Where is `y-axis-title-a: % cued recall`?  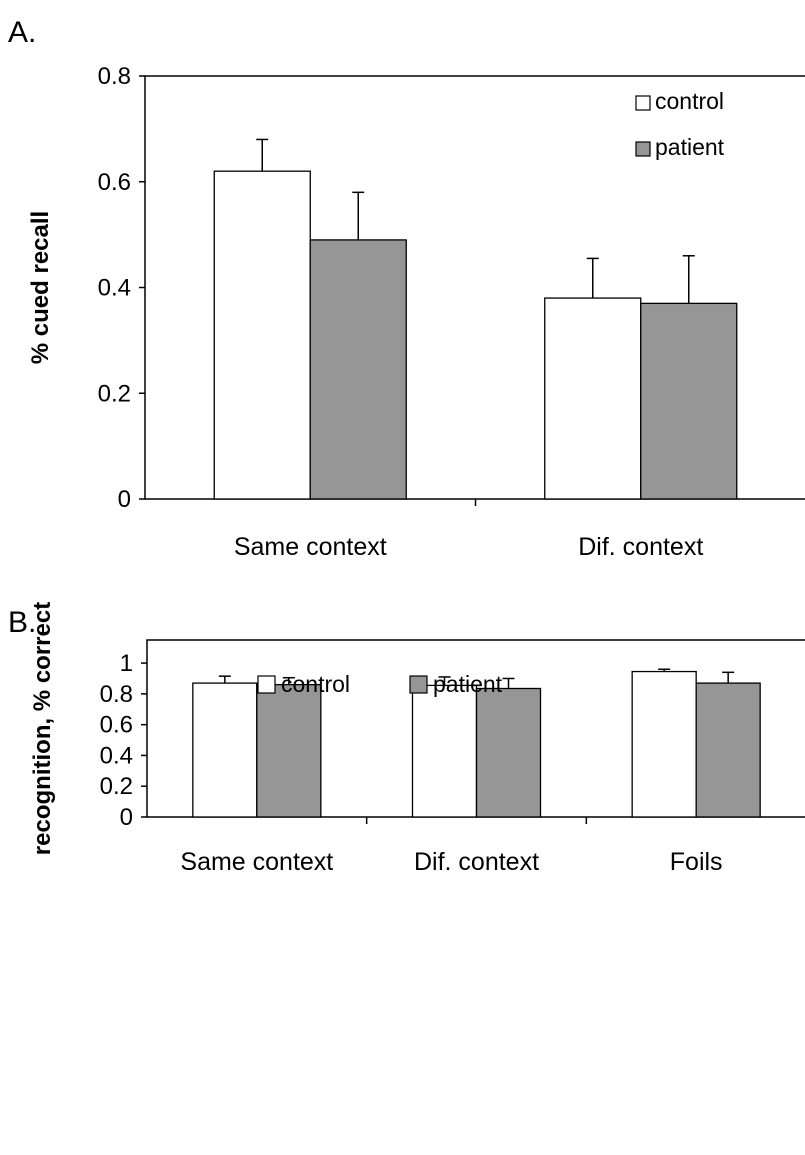
y-axis-title-a: % cued recall is located at coordinates (40, 287).